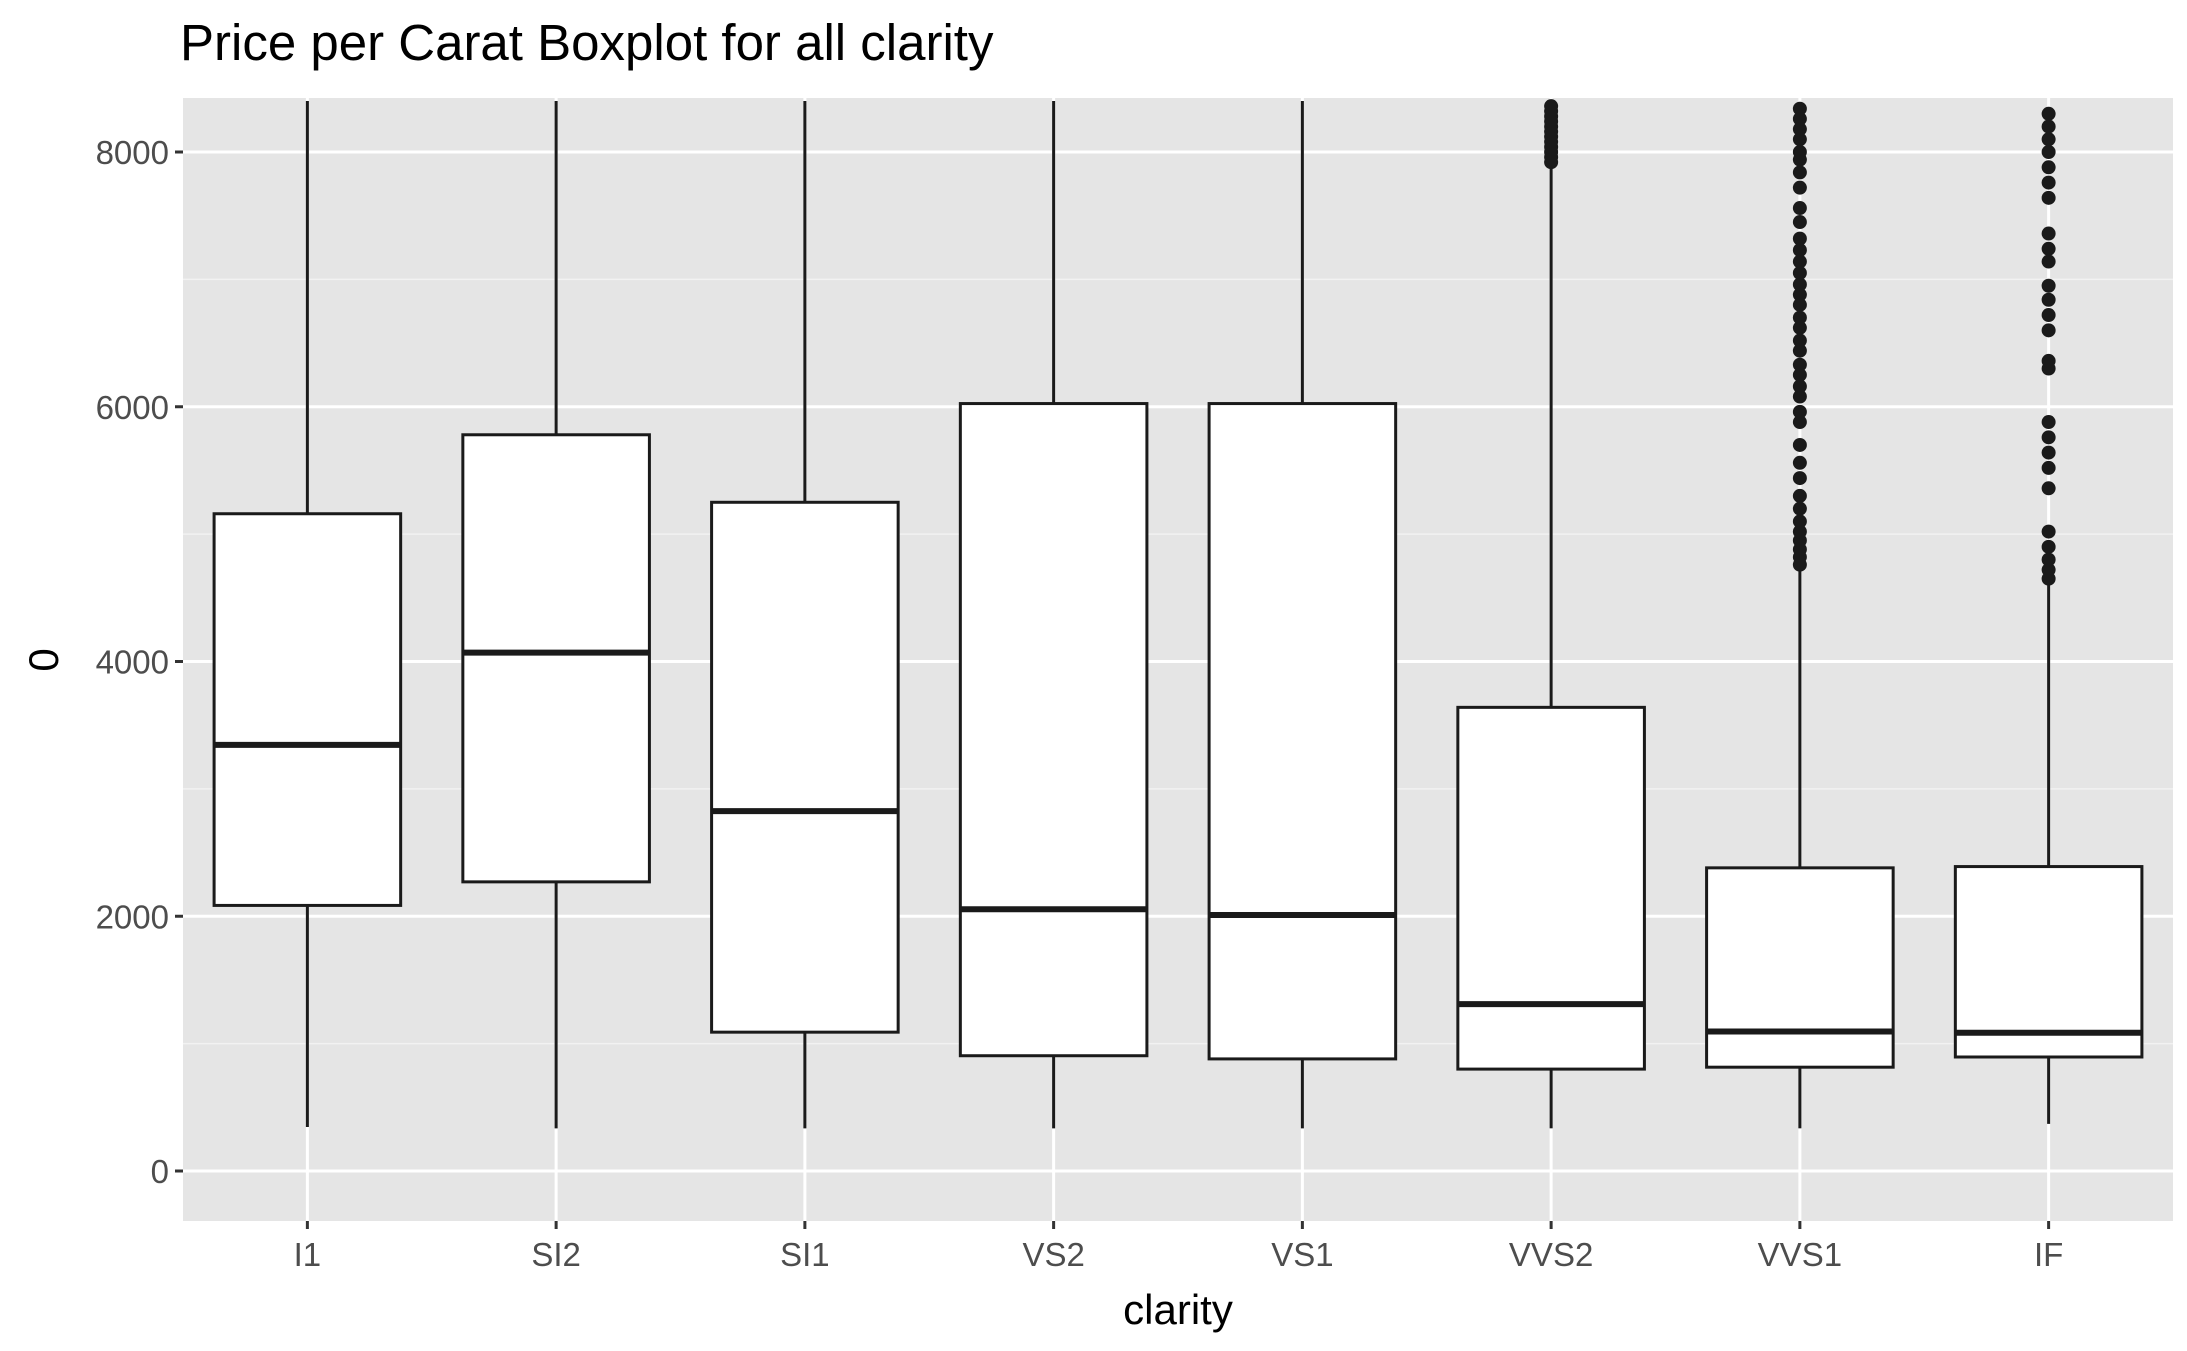  I want to click on y-axis-title: 0, so click(43, 659).